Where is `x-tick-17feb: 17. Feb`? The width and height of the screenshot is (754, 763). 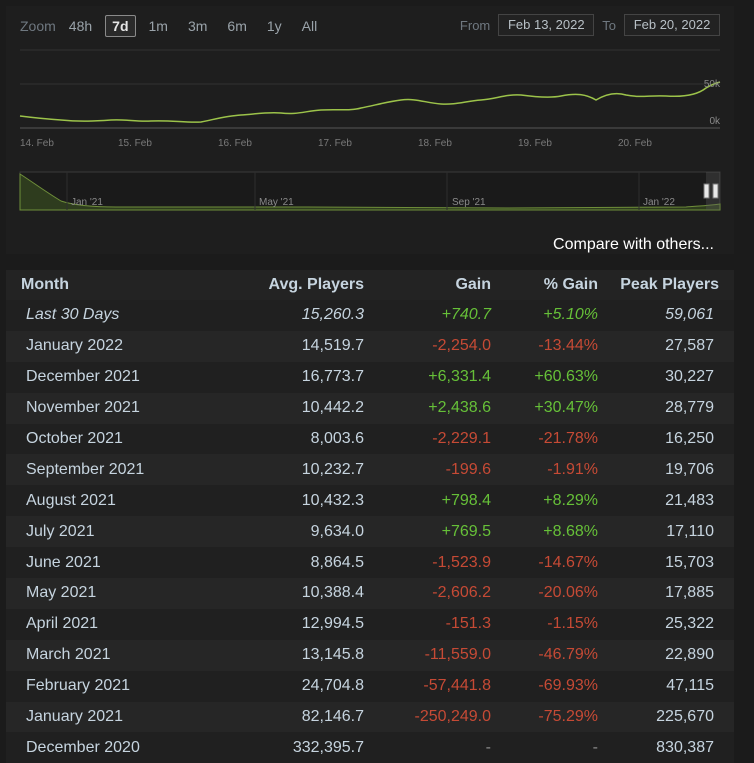 x-tick-17feb: 17. Feb is located at coordinates (335, 143).